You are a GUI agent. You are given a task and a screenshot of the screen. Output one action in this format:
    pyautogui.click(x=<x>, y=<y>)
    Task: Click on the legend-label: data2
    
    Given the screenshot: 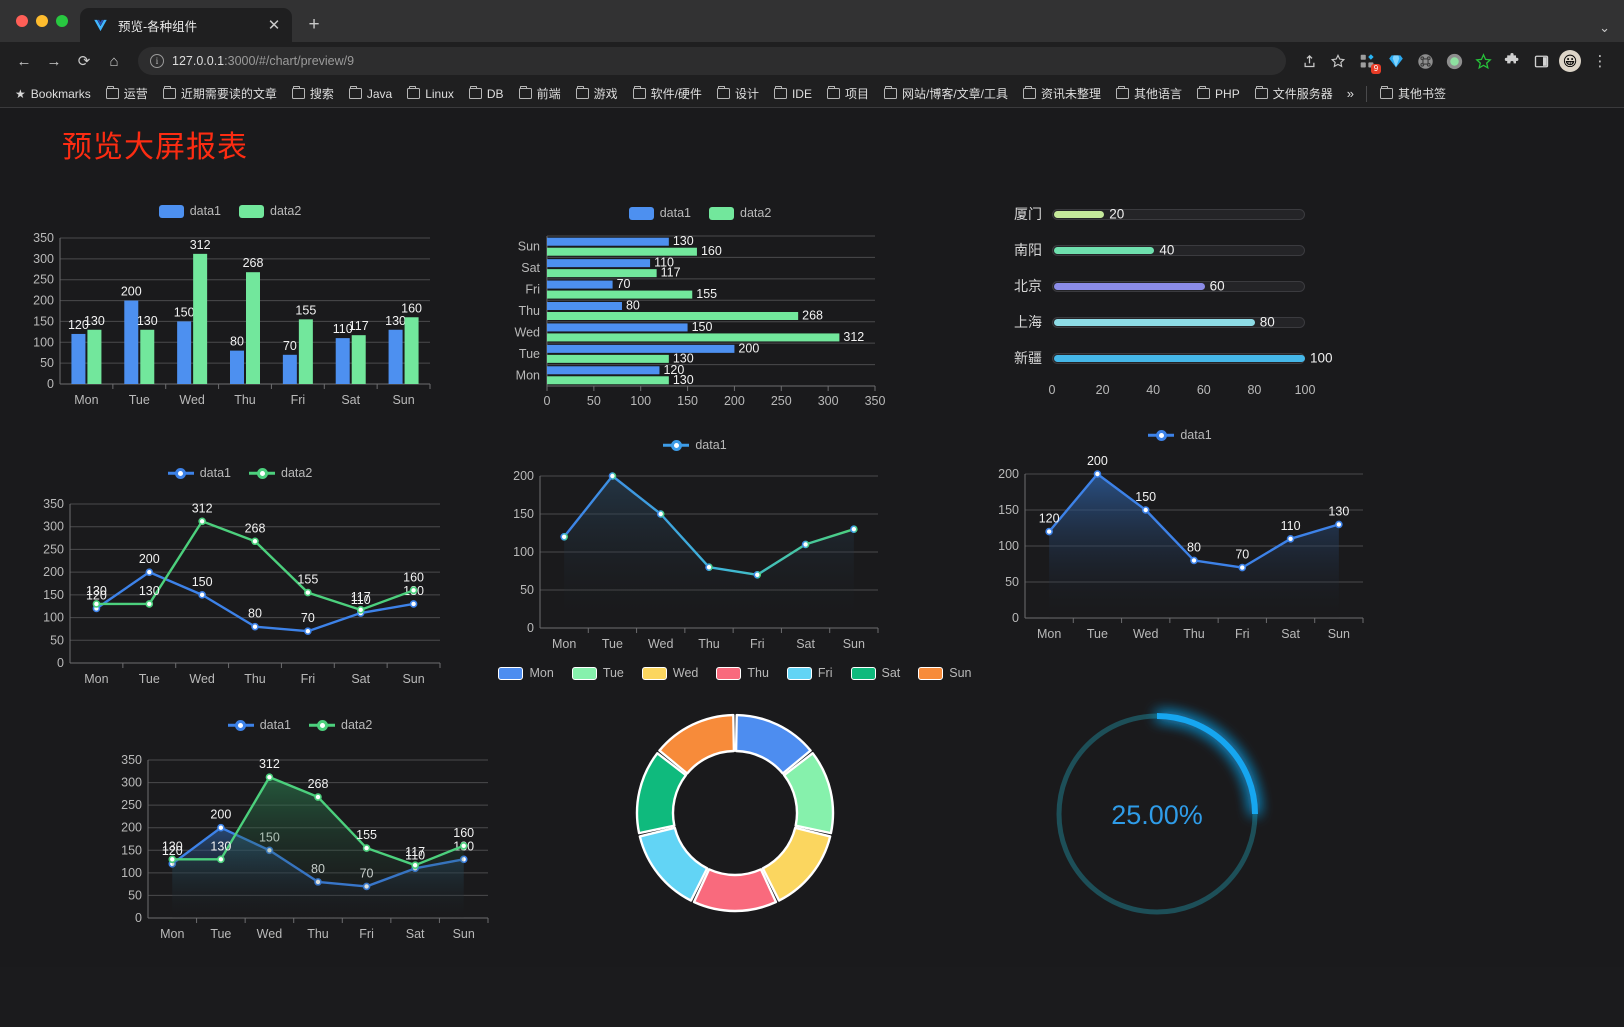 What is the action you would take?
    pyautogui.click(x=357, y=725)
    